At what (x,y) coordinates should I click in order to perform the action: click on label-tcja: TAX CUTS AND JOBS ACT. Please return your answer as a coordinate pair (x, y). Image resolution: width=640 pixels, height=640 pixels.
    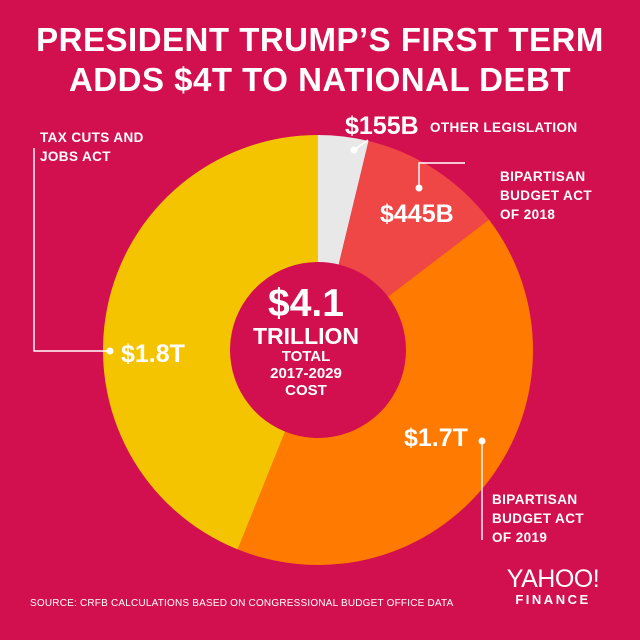
    Looking at the image, I should click on (92, 147).